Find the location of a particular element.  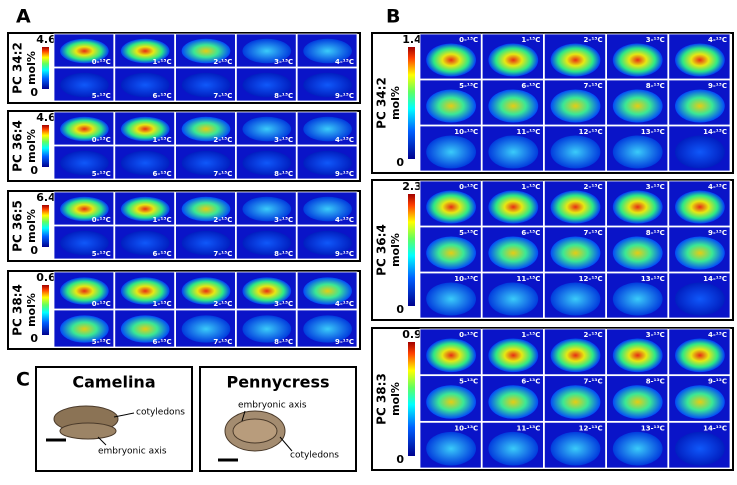

lipid-name: PC 34:2 is located at coordinates (18, 68).